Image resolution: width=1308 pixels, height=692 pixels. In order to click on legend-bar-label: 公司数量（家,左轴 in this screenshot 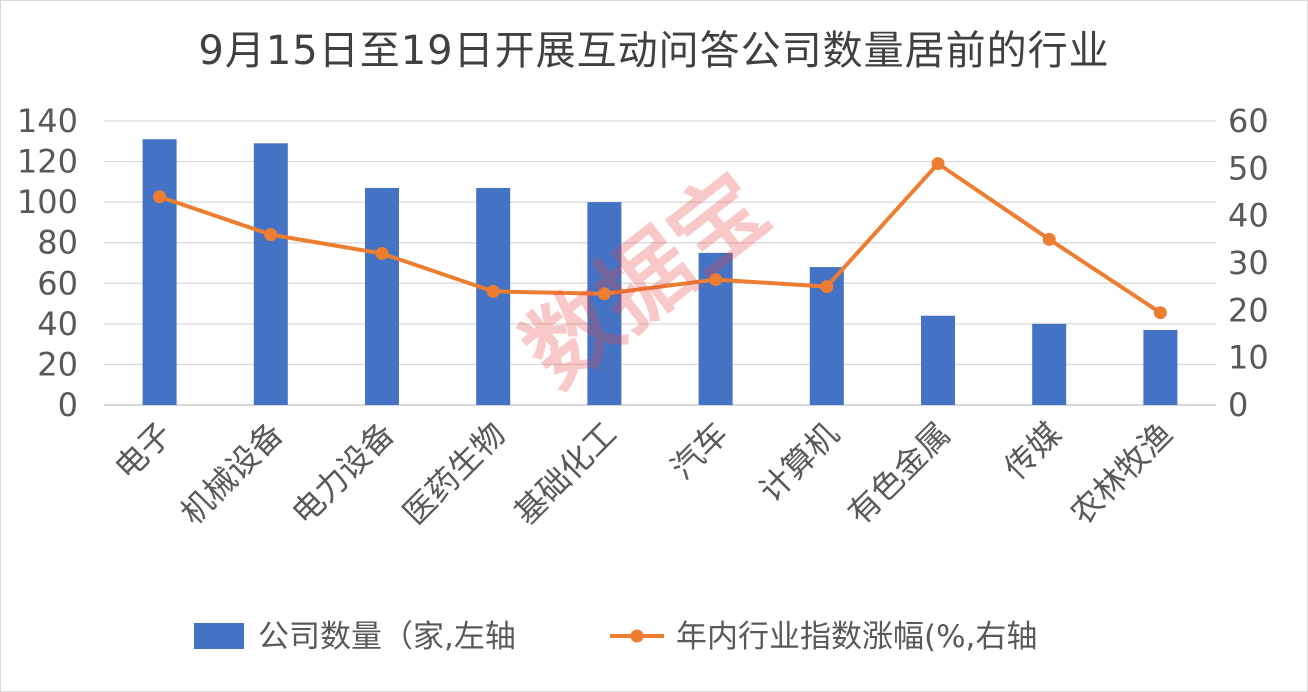, I will do `click(387, 637)`.